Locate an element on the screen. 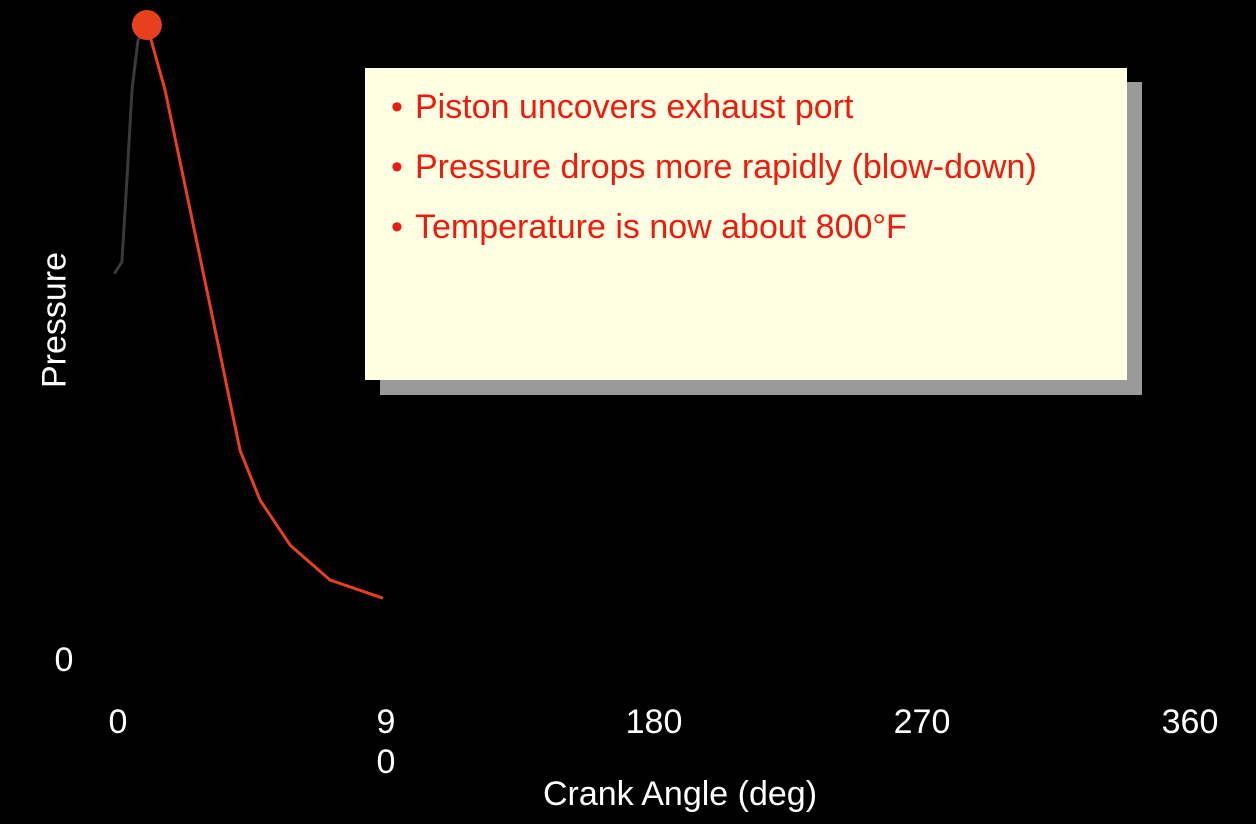  x-tick-label: 90 is located at coordinates (386, 742).